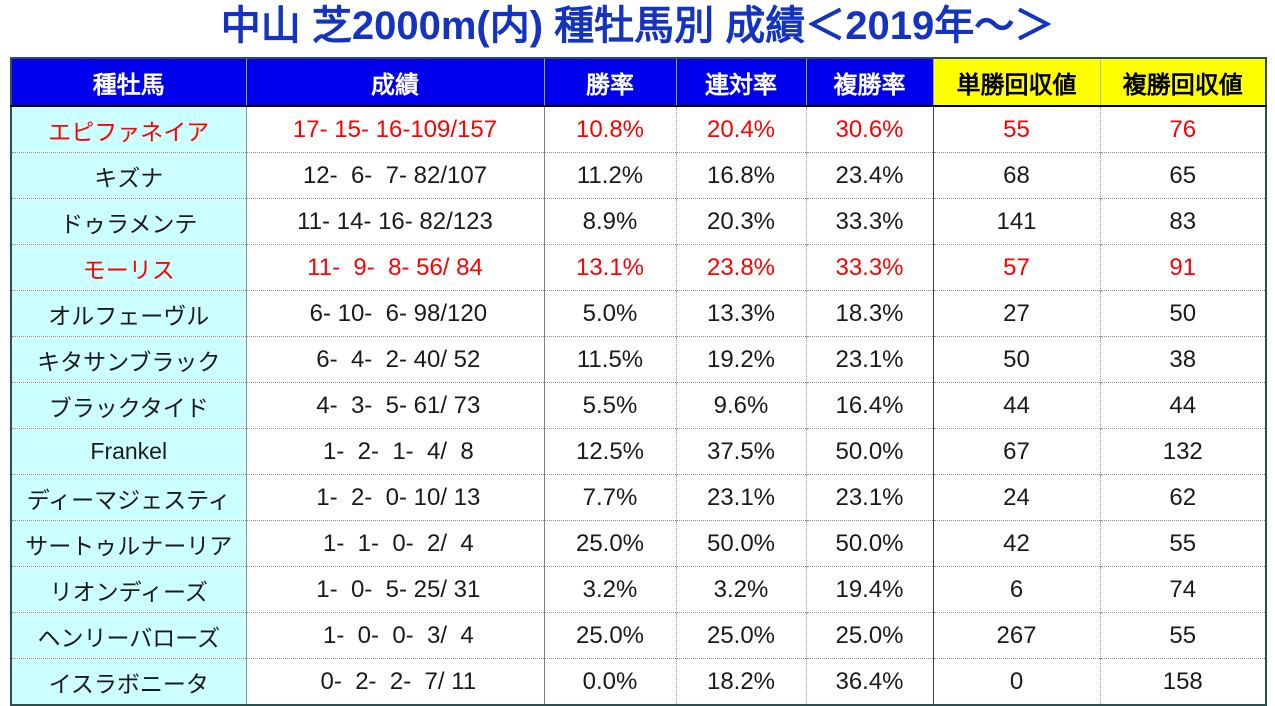 The height and width of the screenshot is (706, 1275). I want to click on cell-show-payback: 76, so click(1182, 129).